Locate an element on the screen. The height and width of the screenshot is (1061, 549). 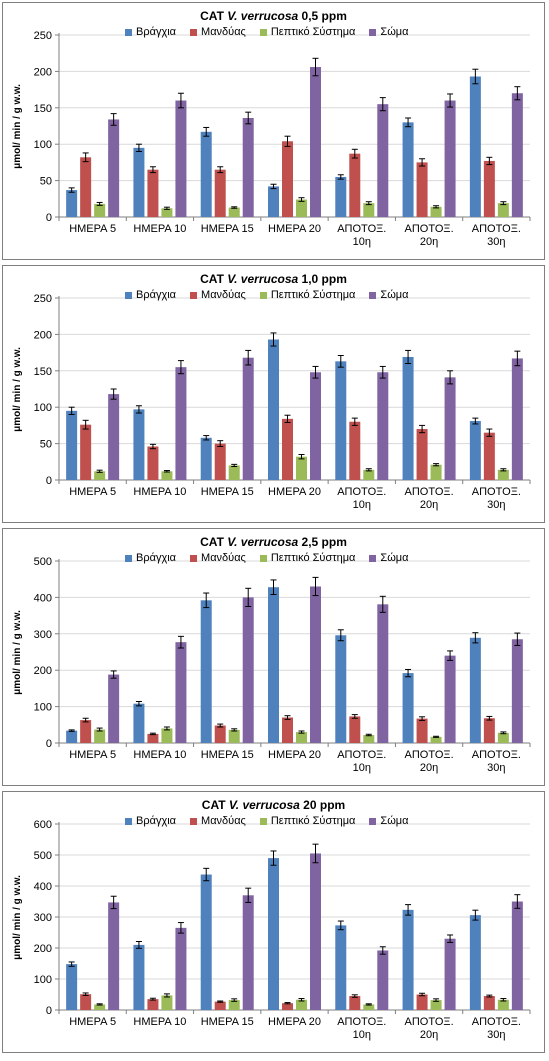
title-species: V. verrucosa is located at coordinates (263, 16).